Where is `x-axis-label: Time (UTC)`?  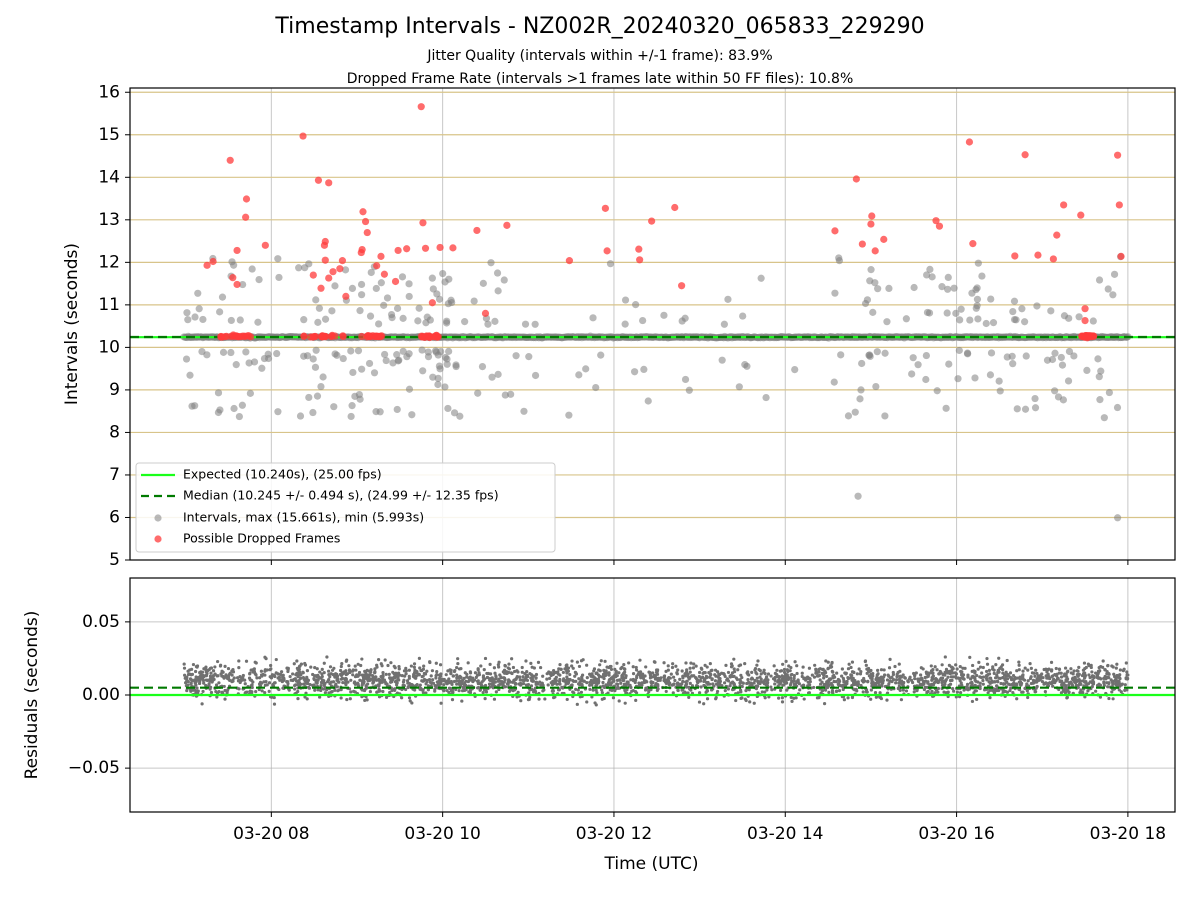 x-axis-label: Time (UTC) is located at coordinates (651, 864).